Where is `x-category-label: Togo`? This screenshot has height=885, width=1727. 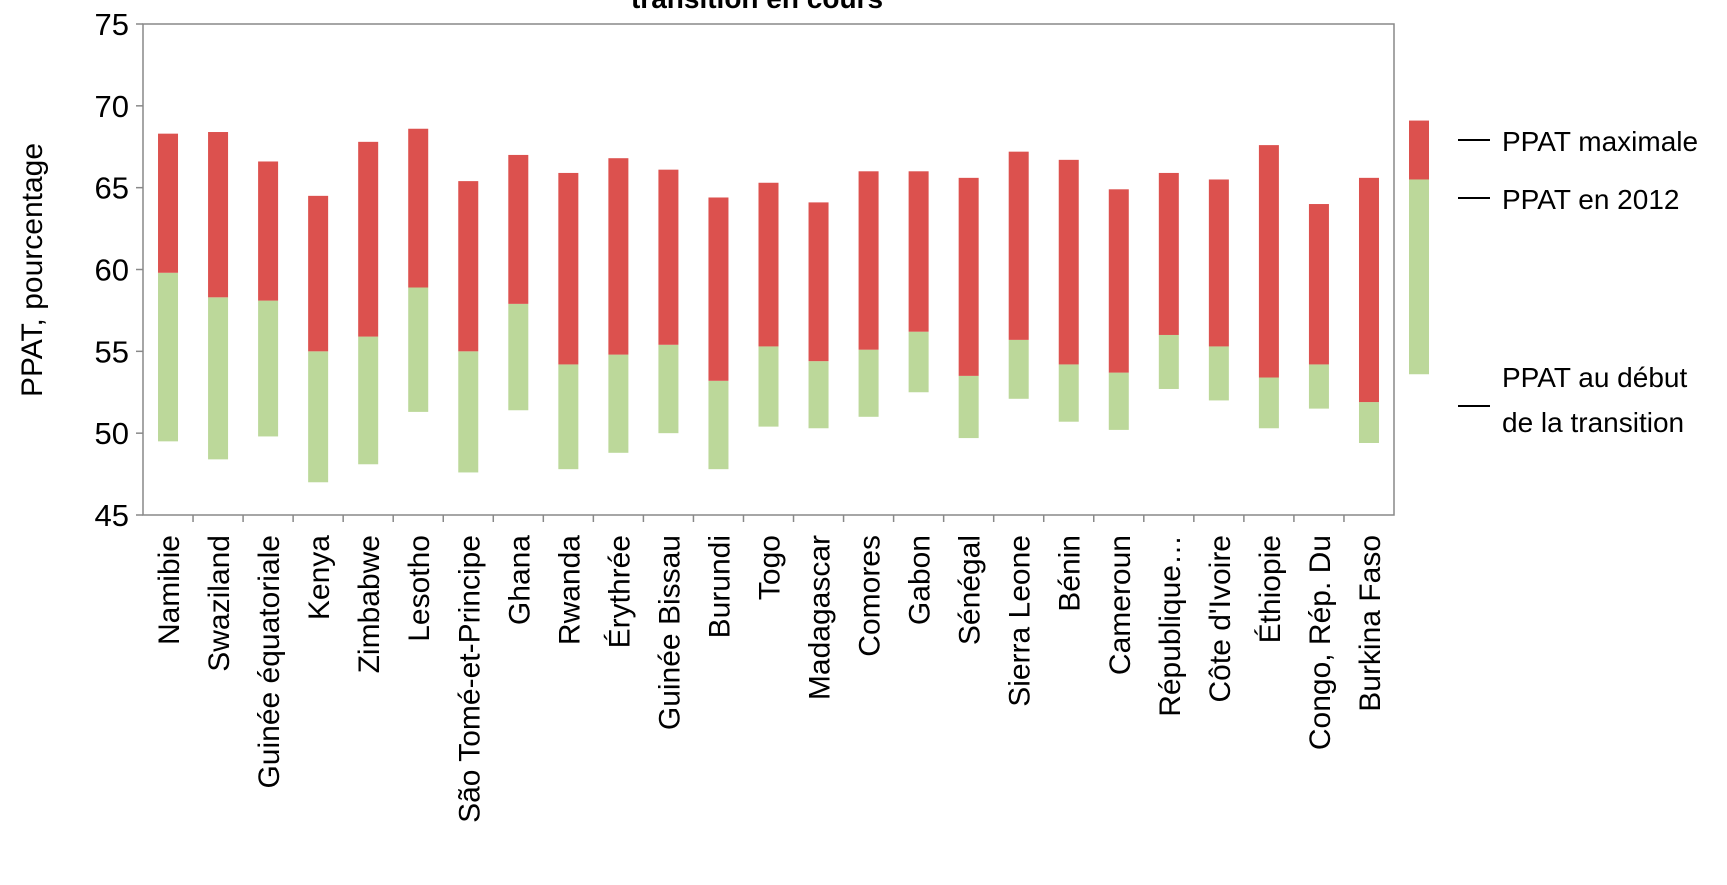
x-category-label: Togo is located at coordinates (770, 567).